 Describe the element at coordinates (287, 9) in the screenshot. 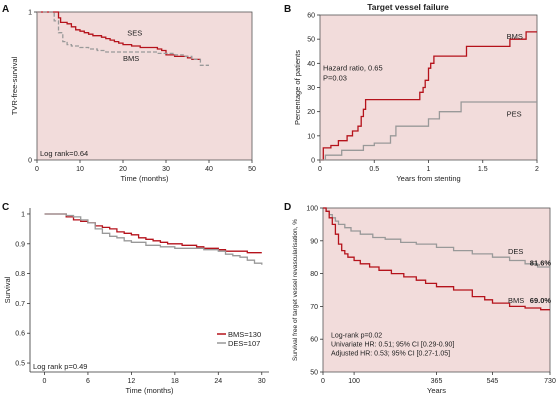

I see `panel-letter: B` at that location.